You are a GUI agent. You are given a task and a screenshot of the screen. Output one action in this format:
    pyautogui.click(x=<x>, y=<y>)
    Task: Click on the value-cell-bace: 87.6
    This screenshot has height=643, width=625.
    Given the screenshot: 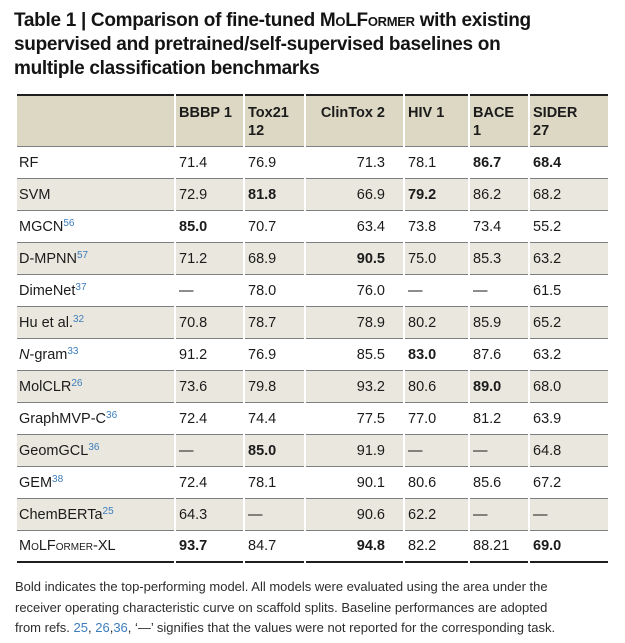 What is the action you would take?
    pyautogui.click(x=499, y=355)
    